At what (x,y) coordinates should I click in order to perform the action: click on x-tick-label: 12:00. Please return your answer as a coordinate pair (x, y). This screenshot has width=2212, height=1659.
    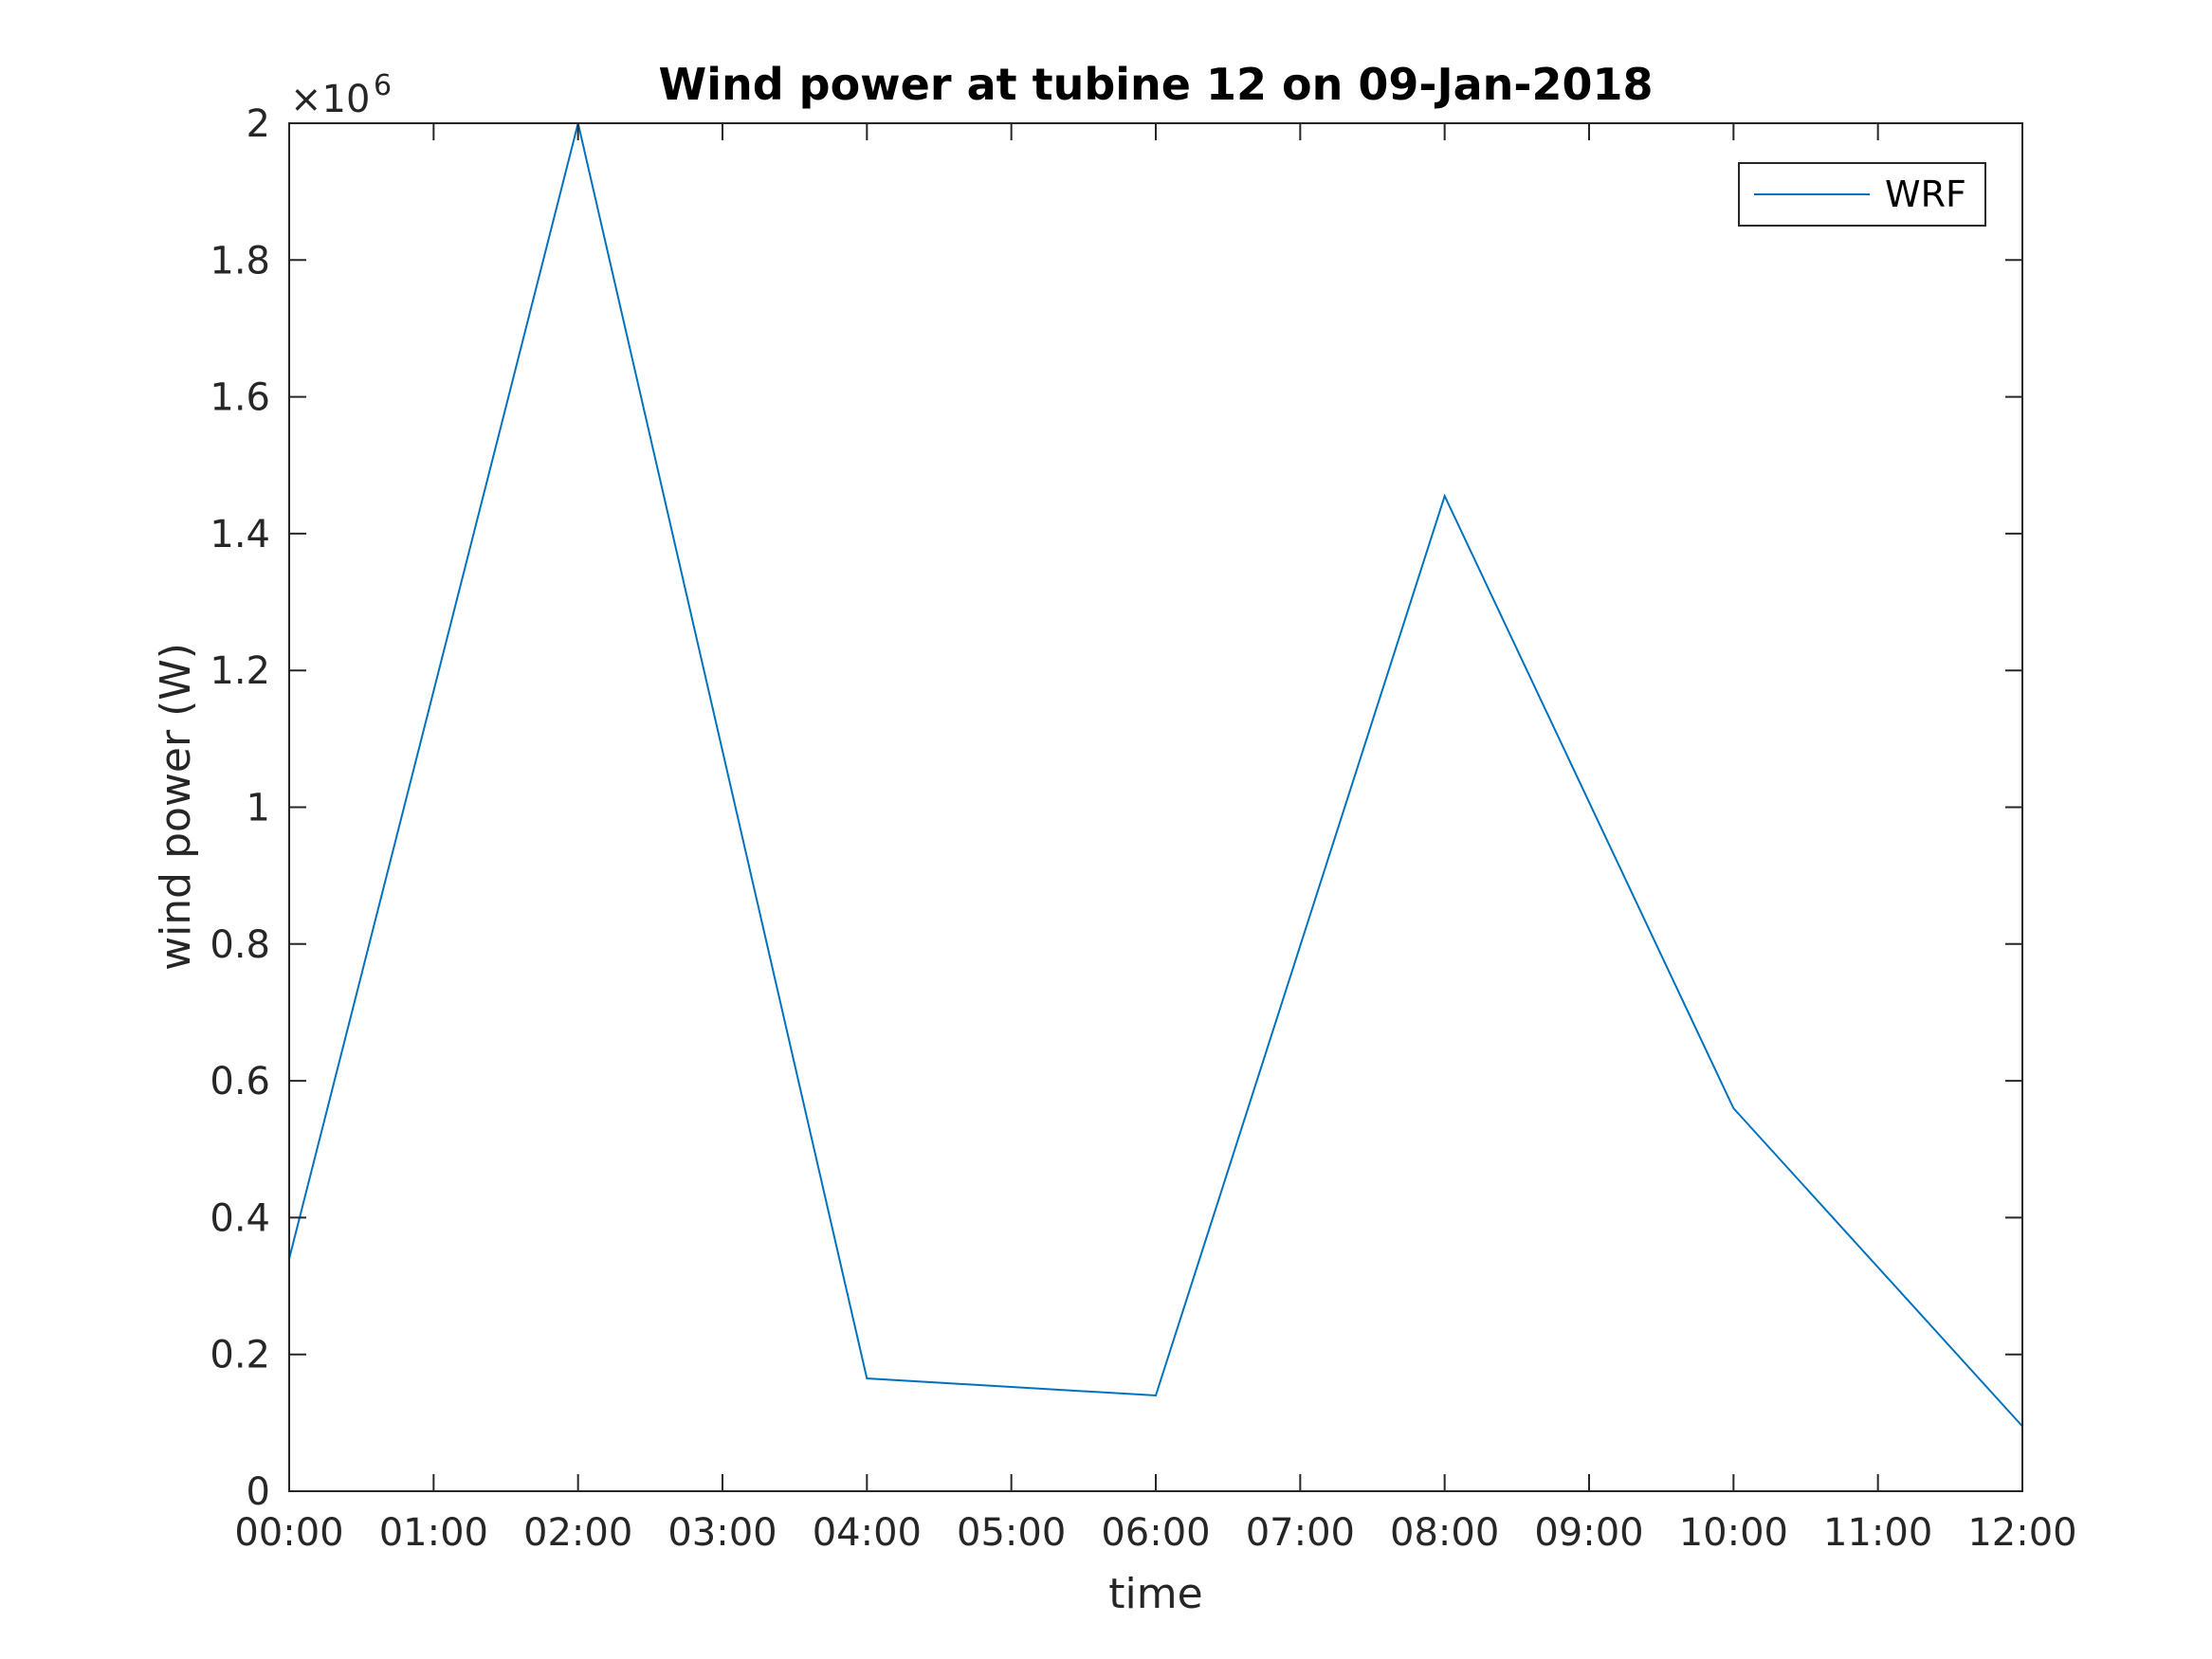
    Looking at the image, I should click on (2021, 1533).